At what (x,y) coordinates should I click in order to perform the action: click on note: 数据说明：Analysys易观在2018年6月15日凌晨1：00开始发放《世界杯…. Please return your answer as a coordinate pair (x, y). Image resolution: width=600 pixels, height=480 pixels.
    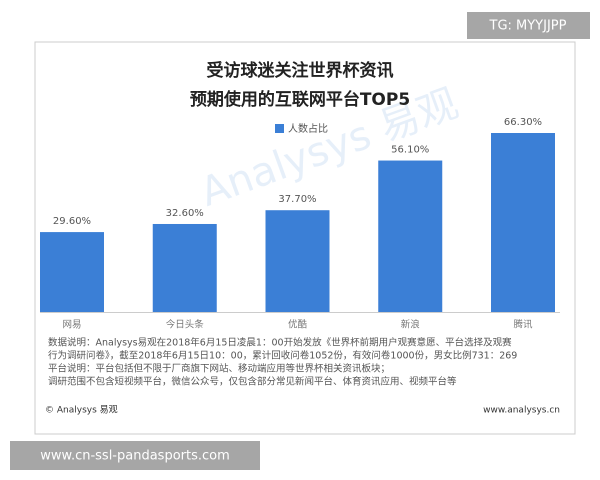
    Looking at the image, I should click on (280, 343).